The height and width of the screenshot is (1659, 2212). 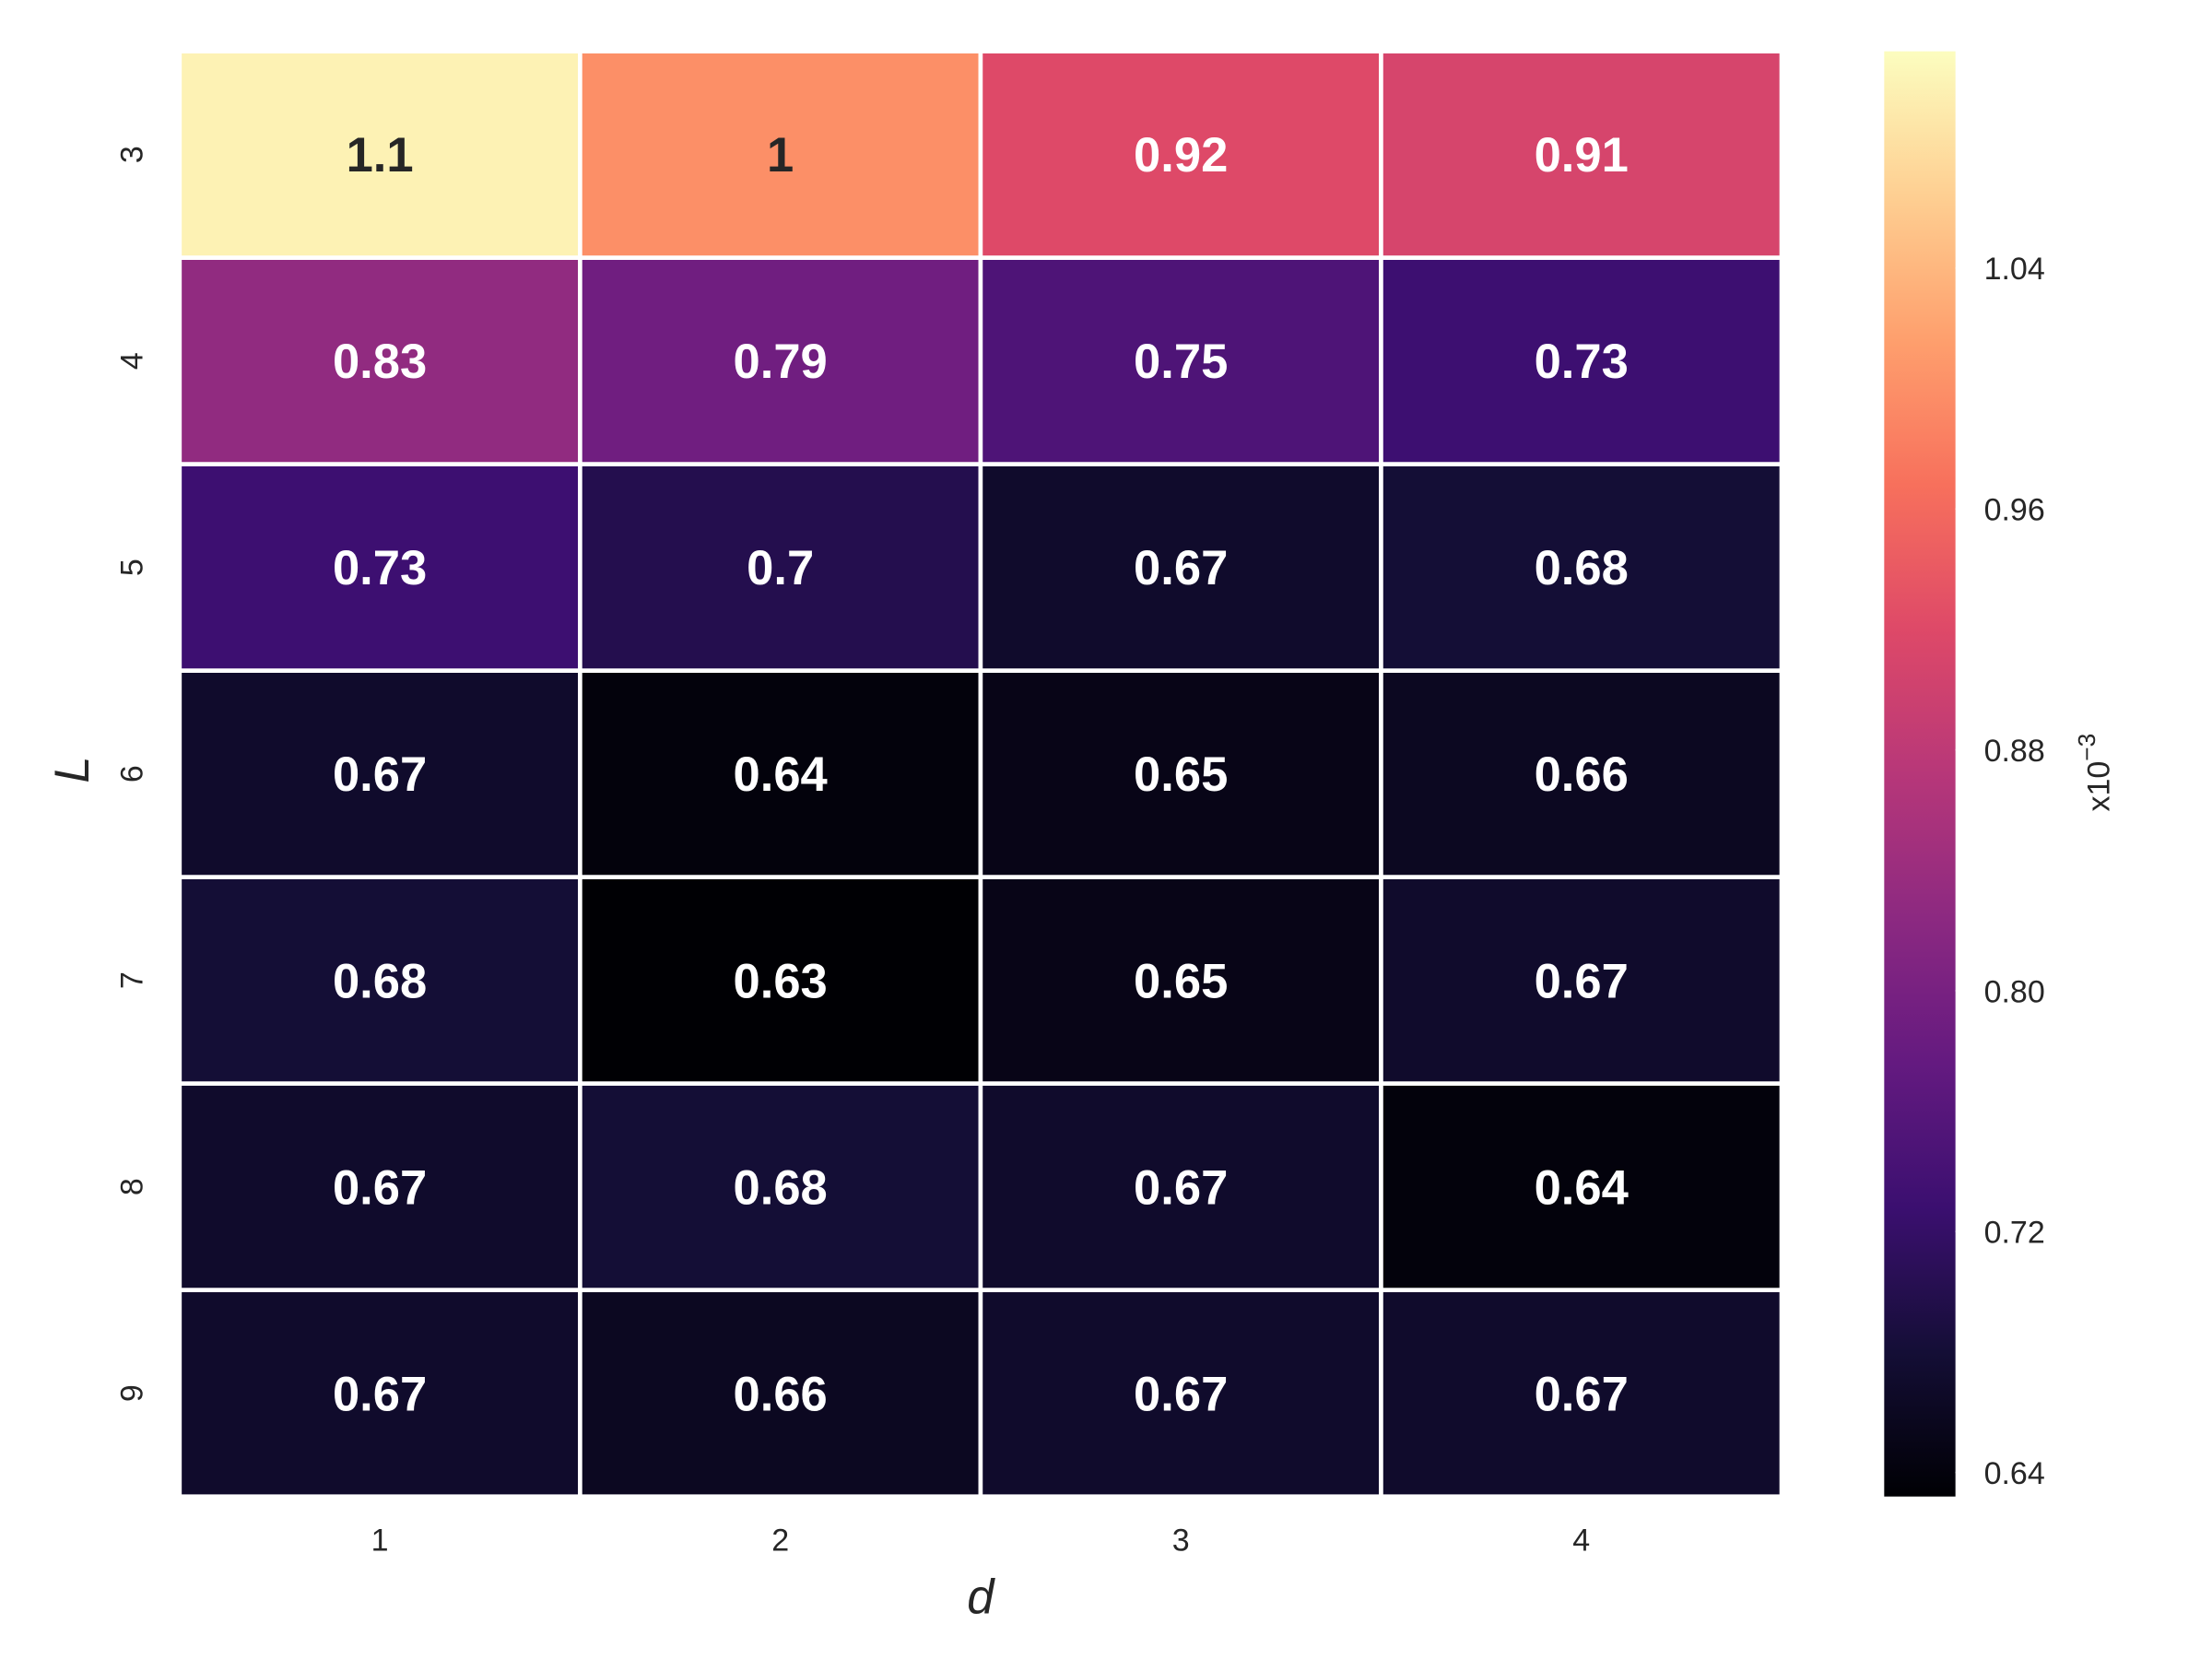 I want to click on cell-value-label: 0.83, so click(x=380, y=362).